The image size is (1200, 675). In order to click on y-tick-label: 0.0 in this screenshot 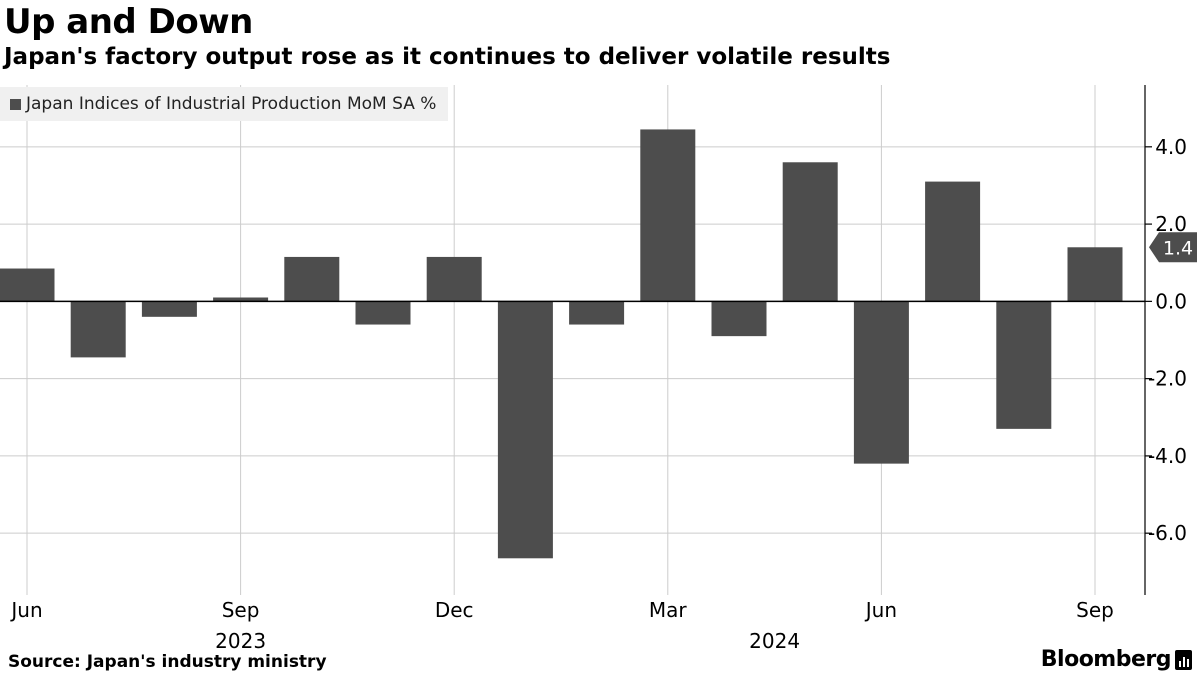, I will do `click(1171, 301)`.